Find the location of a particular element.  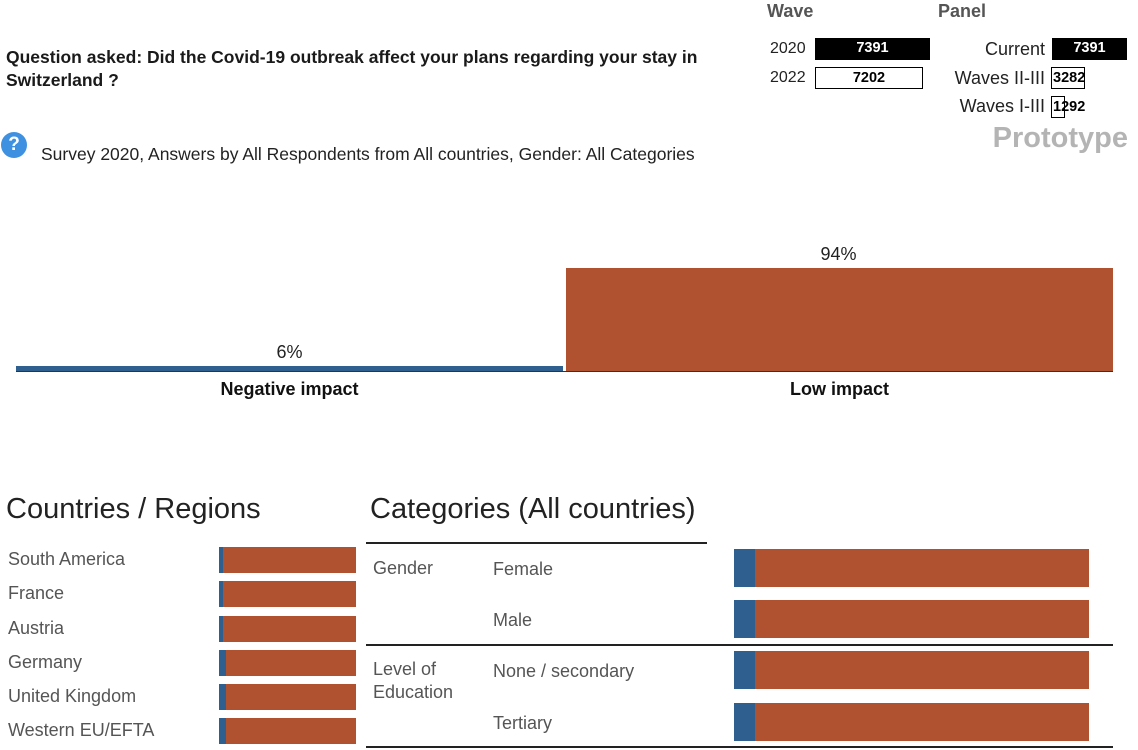

panel-heading: Panel is located at coordinates (962, 11).